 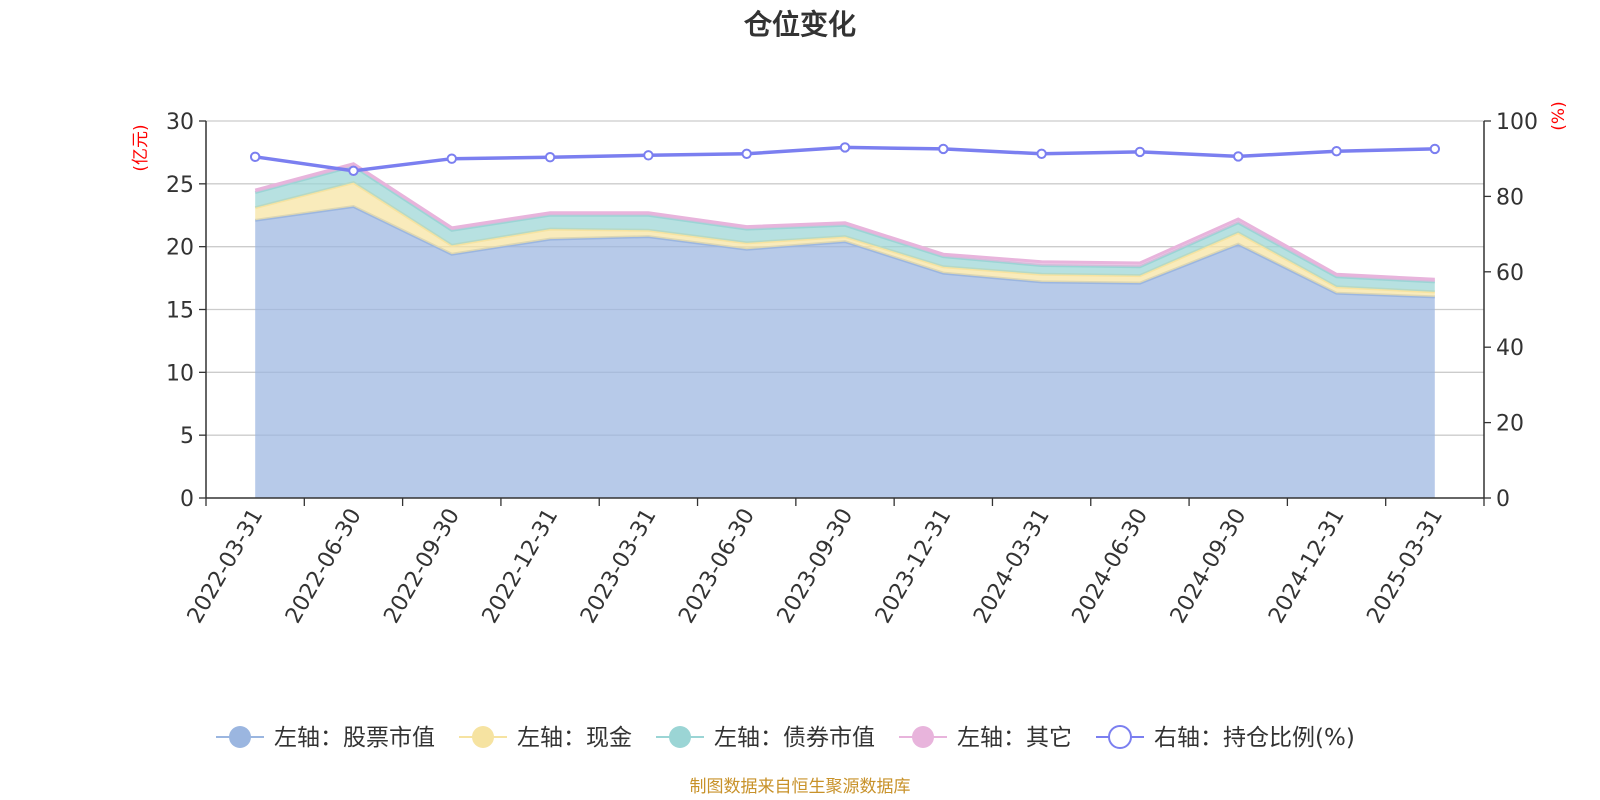 I want to click on legend-label: 左轴：现金, so click(x=574, y=738).